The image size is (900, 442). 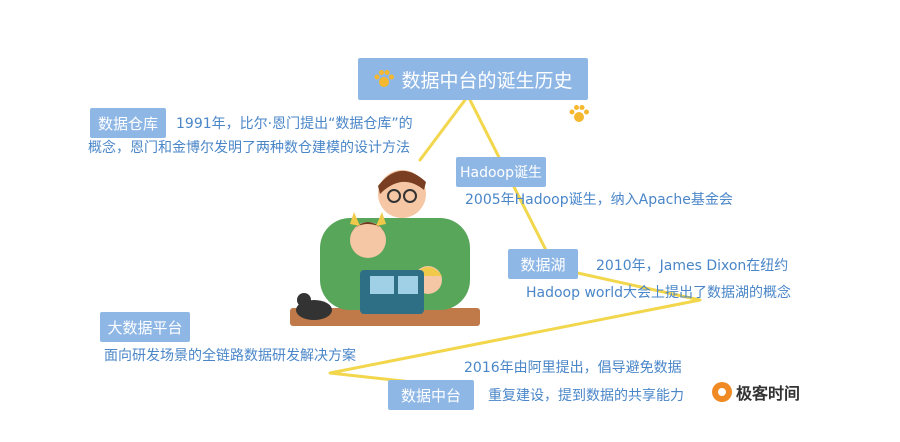 I want to click on brand-logo: 极客时间, so click(x=756, y=392).